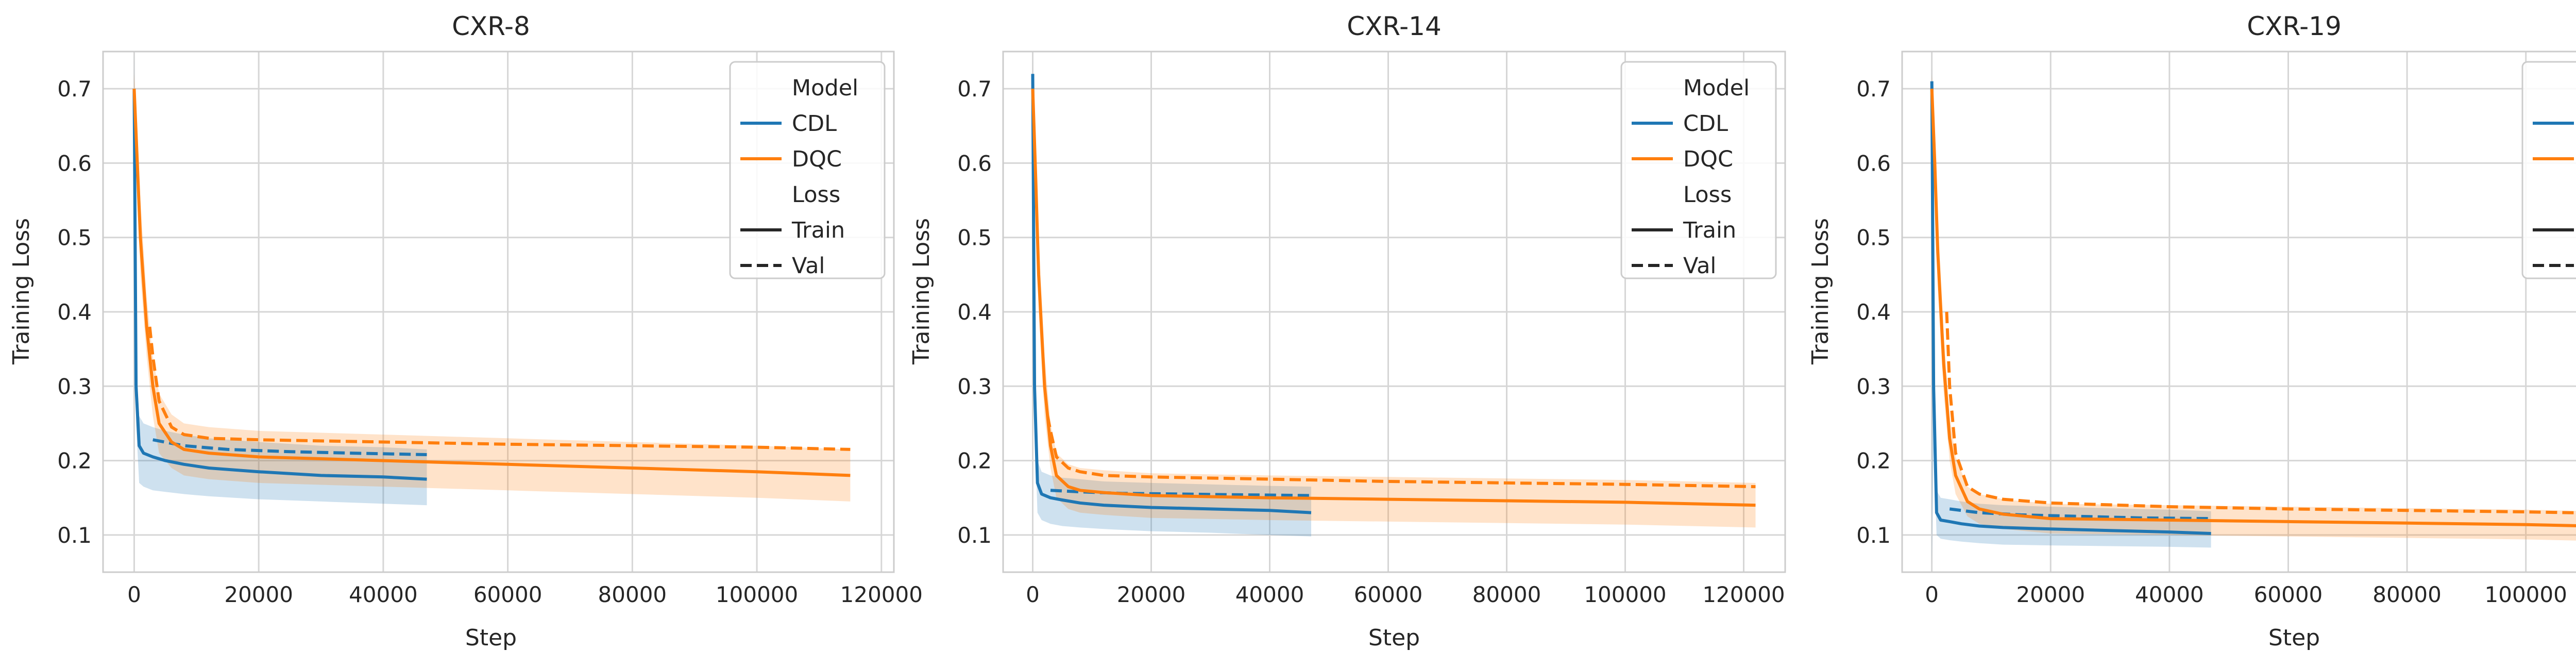 The width and height of the screenshot is (2576, 667). Describe the element at coordinates (1394, 26) in the screenshot. I see `chart-title: CXR-14` at that location.